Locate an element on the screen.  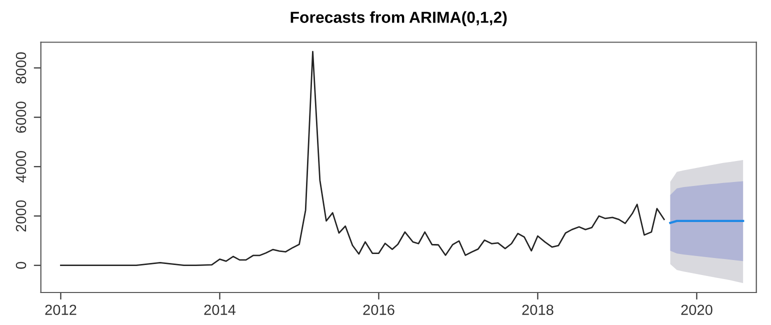
y-tick-label: 4000 is located at coordinates (21, 166).